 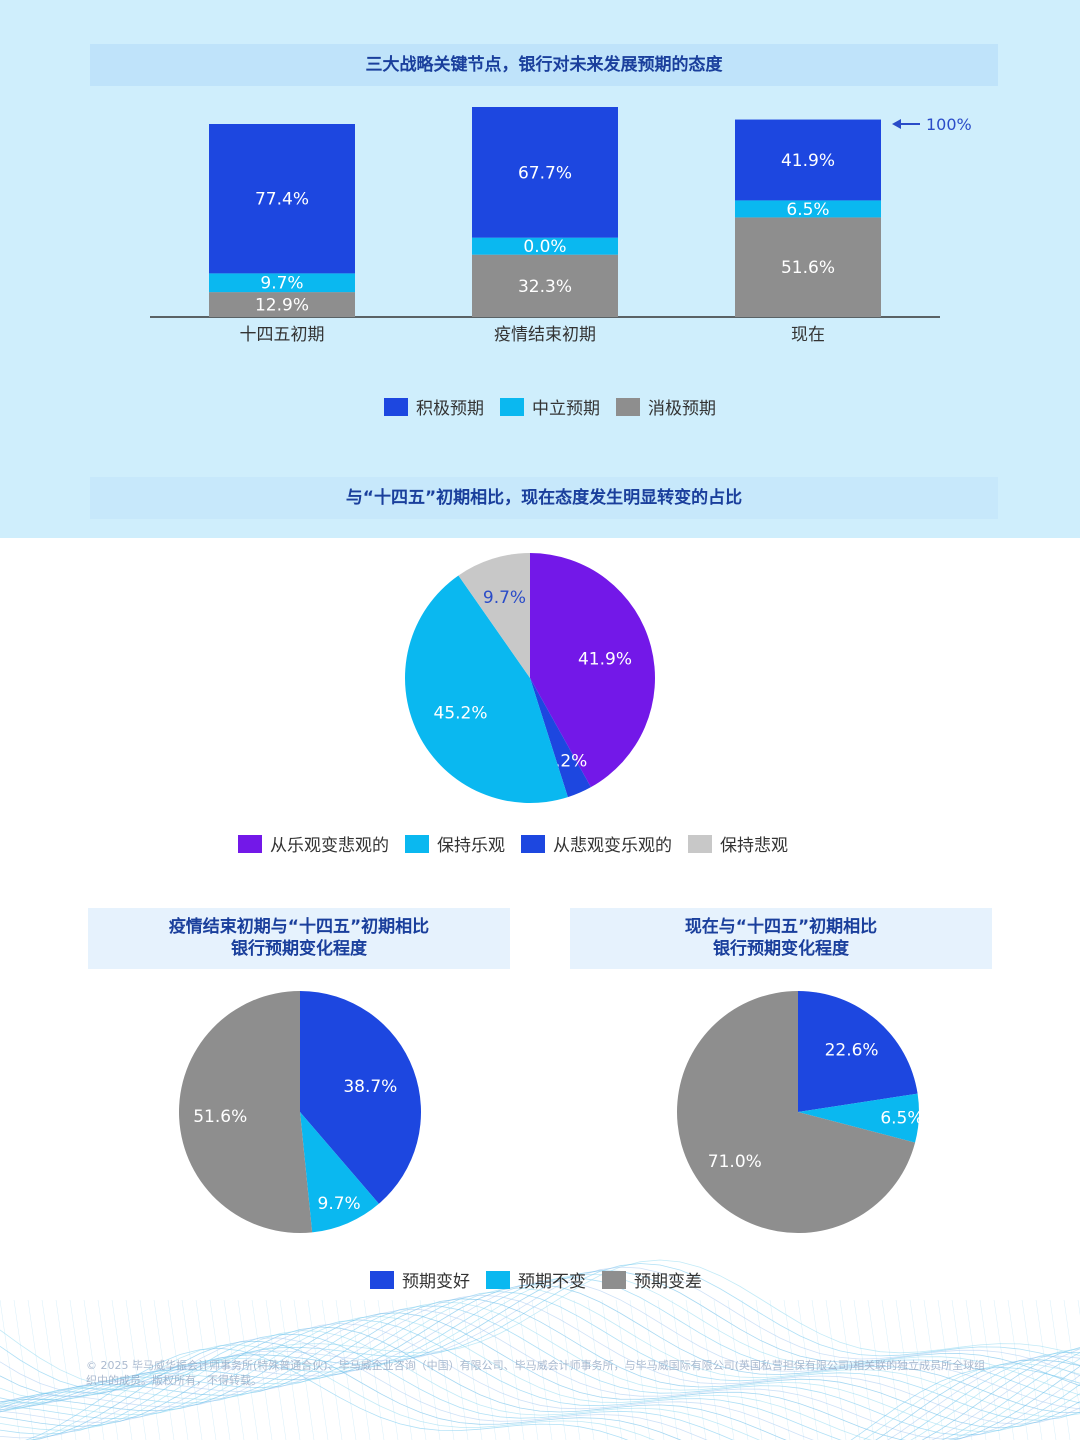 What do you see at coordinates (536, 1279) in the screenshot?
I see `legend-item: 预期不变` at bounding box center [536, 1279].